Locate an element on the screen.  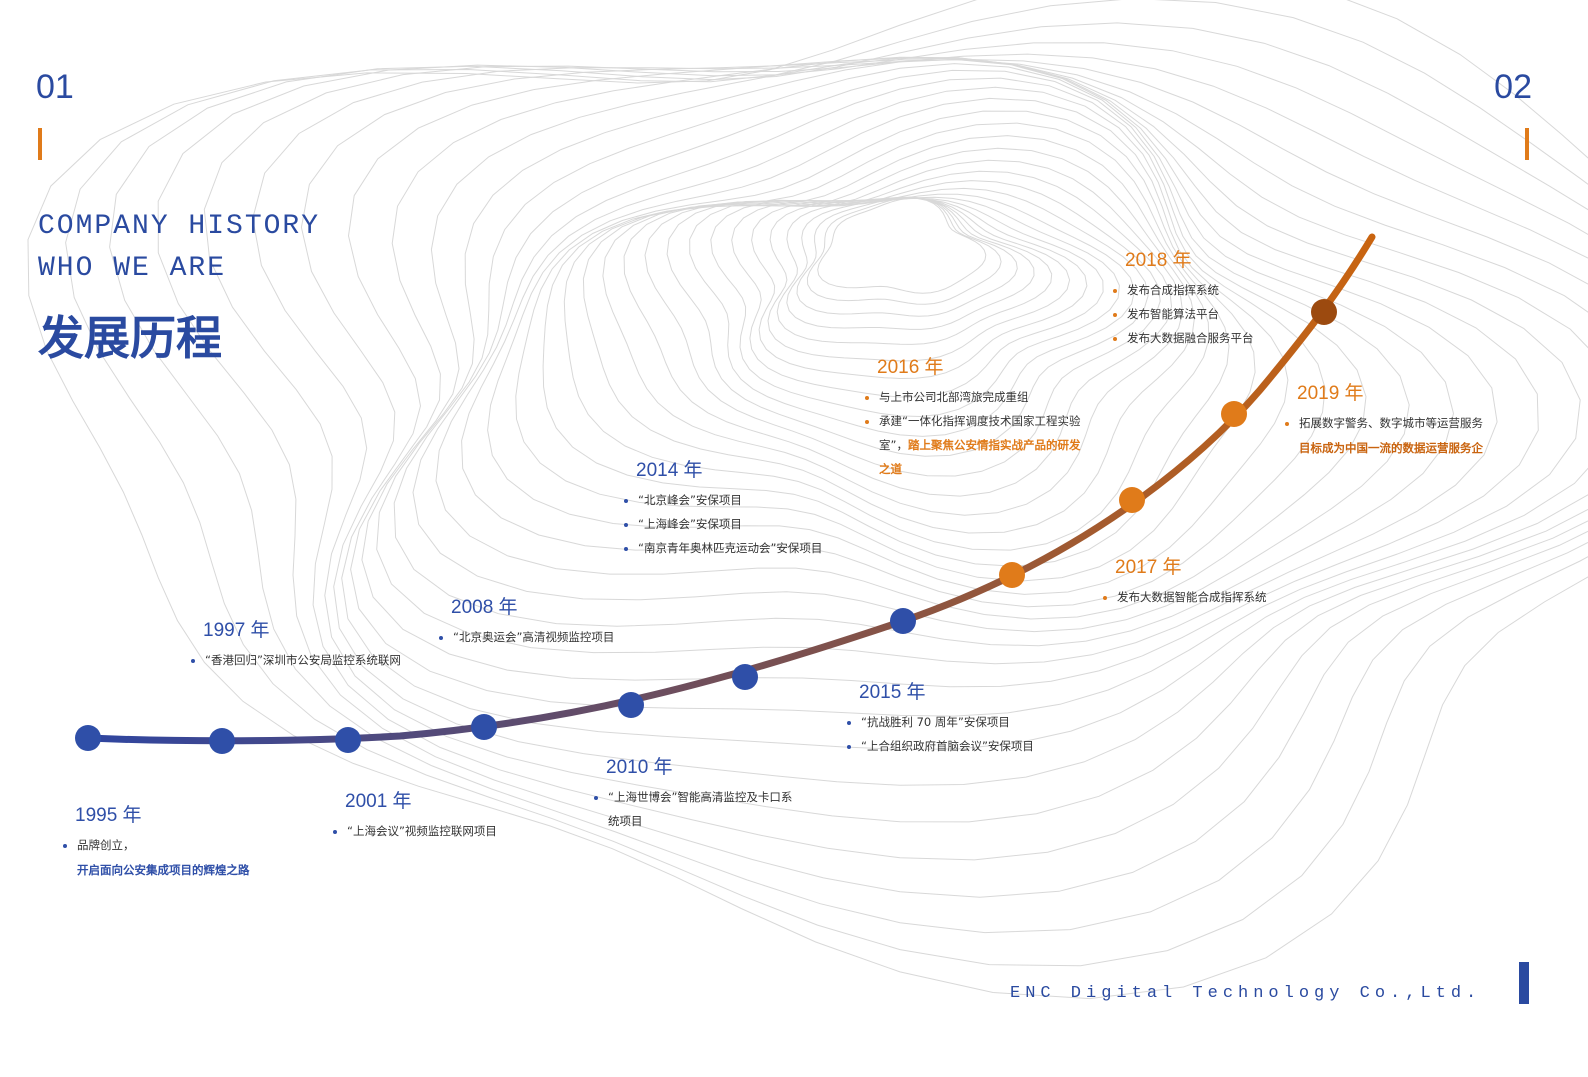
milestone: 2018 年发布合成指挥系统 发布智能算法平台 发布大数据融合服务平台 is located at coordinates (1183, 297).